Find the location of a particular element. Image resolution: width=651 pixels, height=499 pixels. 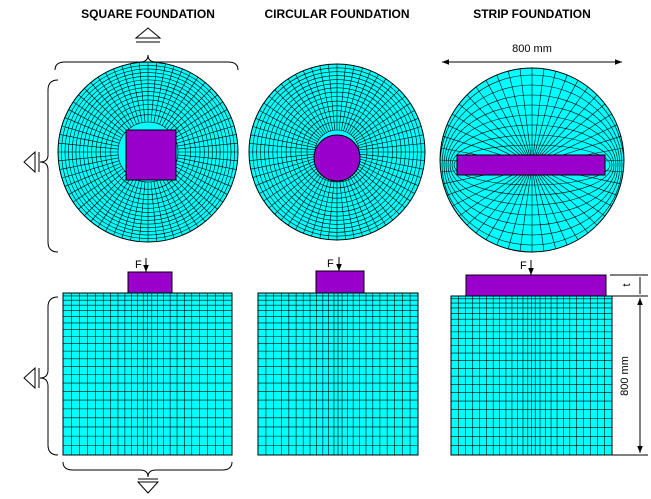

mesh-lines is located at coordinates (148, 152).